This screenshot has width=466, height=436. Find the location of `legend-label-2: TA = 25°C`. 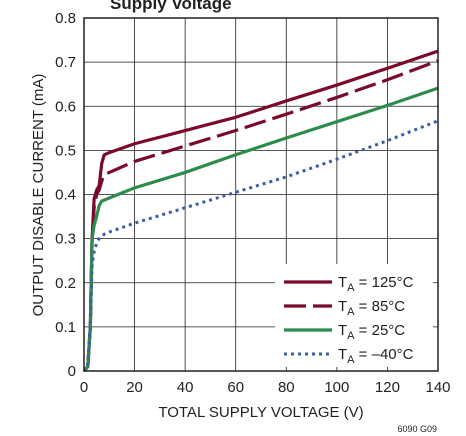

legend-label-2: TA = 25°C is located at coordinates (371, 332).